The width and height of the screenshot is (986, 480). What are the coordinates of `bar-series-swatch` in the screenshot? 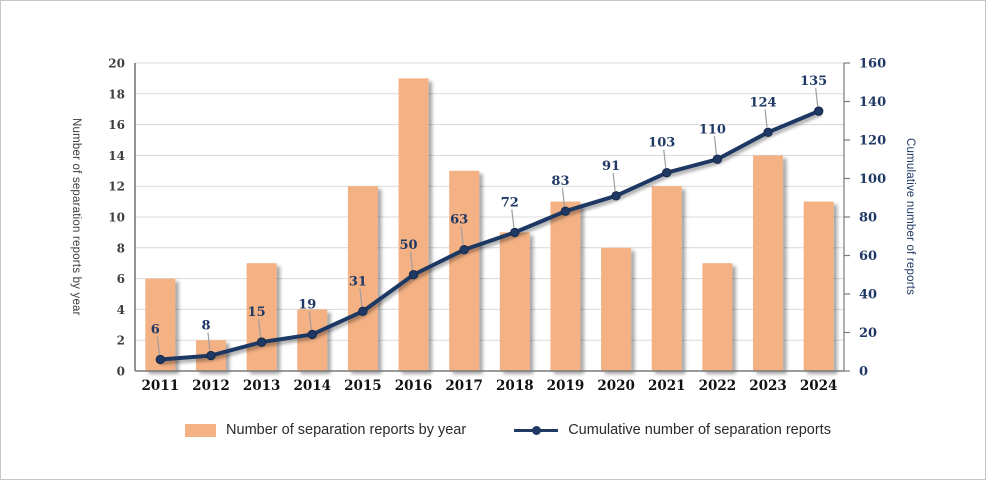 It's located at (201, 430).